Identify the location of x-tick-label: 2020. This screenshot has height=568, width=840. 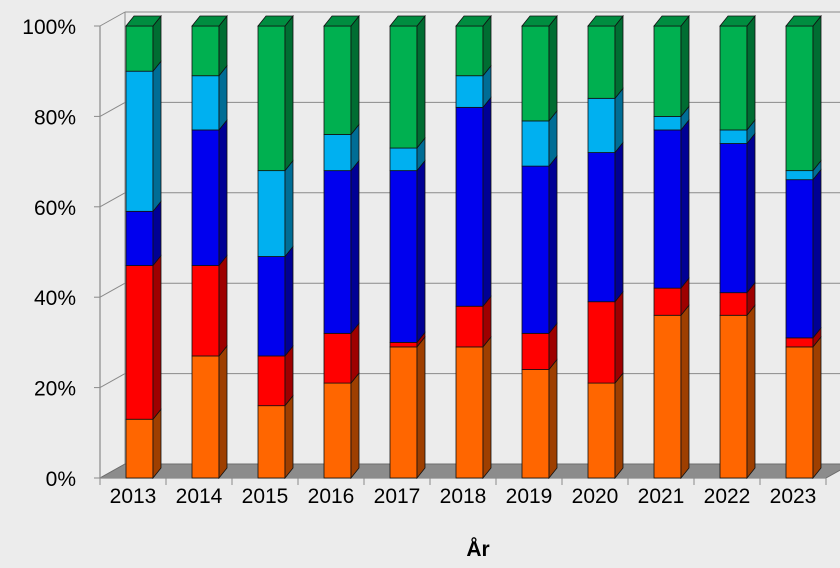
(595, 496).